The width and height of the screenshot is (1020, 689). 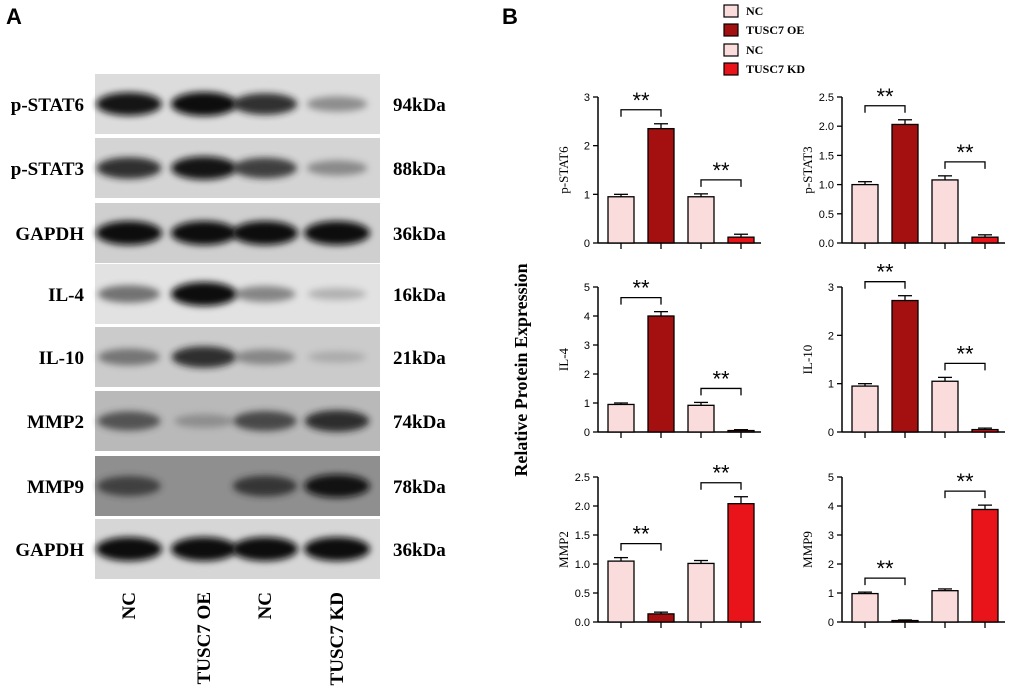 I want to click on y-tick-label: 5, so click(x=831, y=478).